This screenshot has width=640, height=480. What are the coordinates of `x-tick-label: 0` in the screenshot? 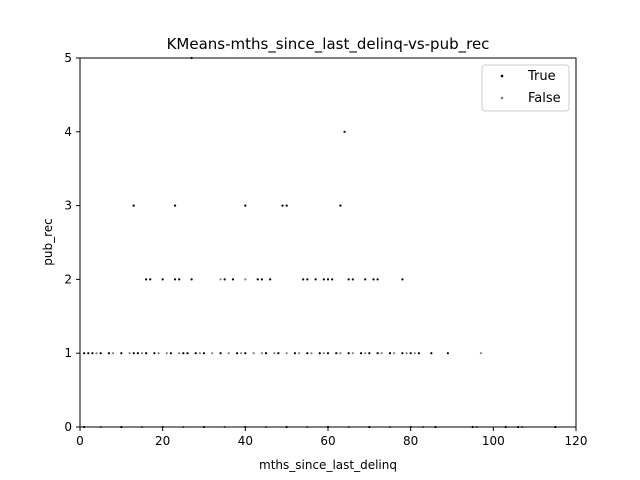 It's located at (80, 441).